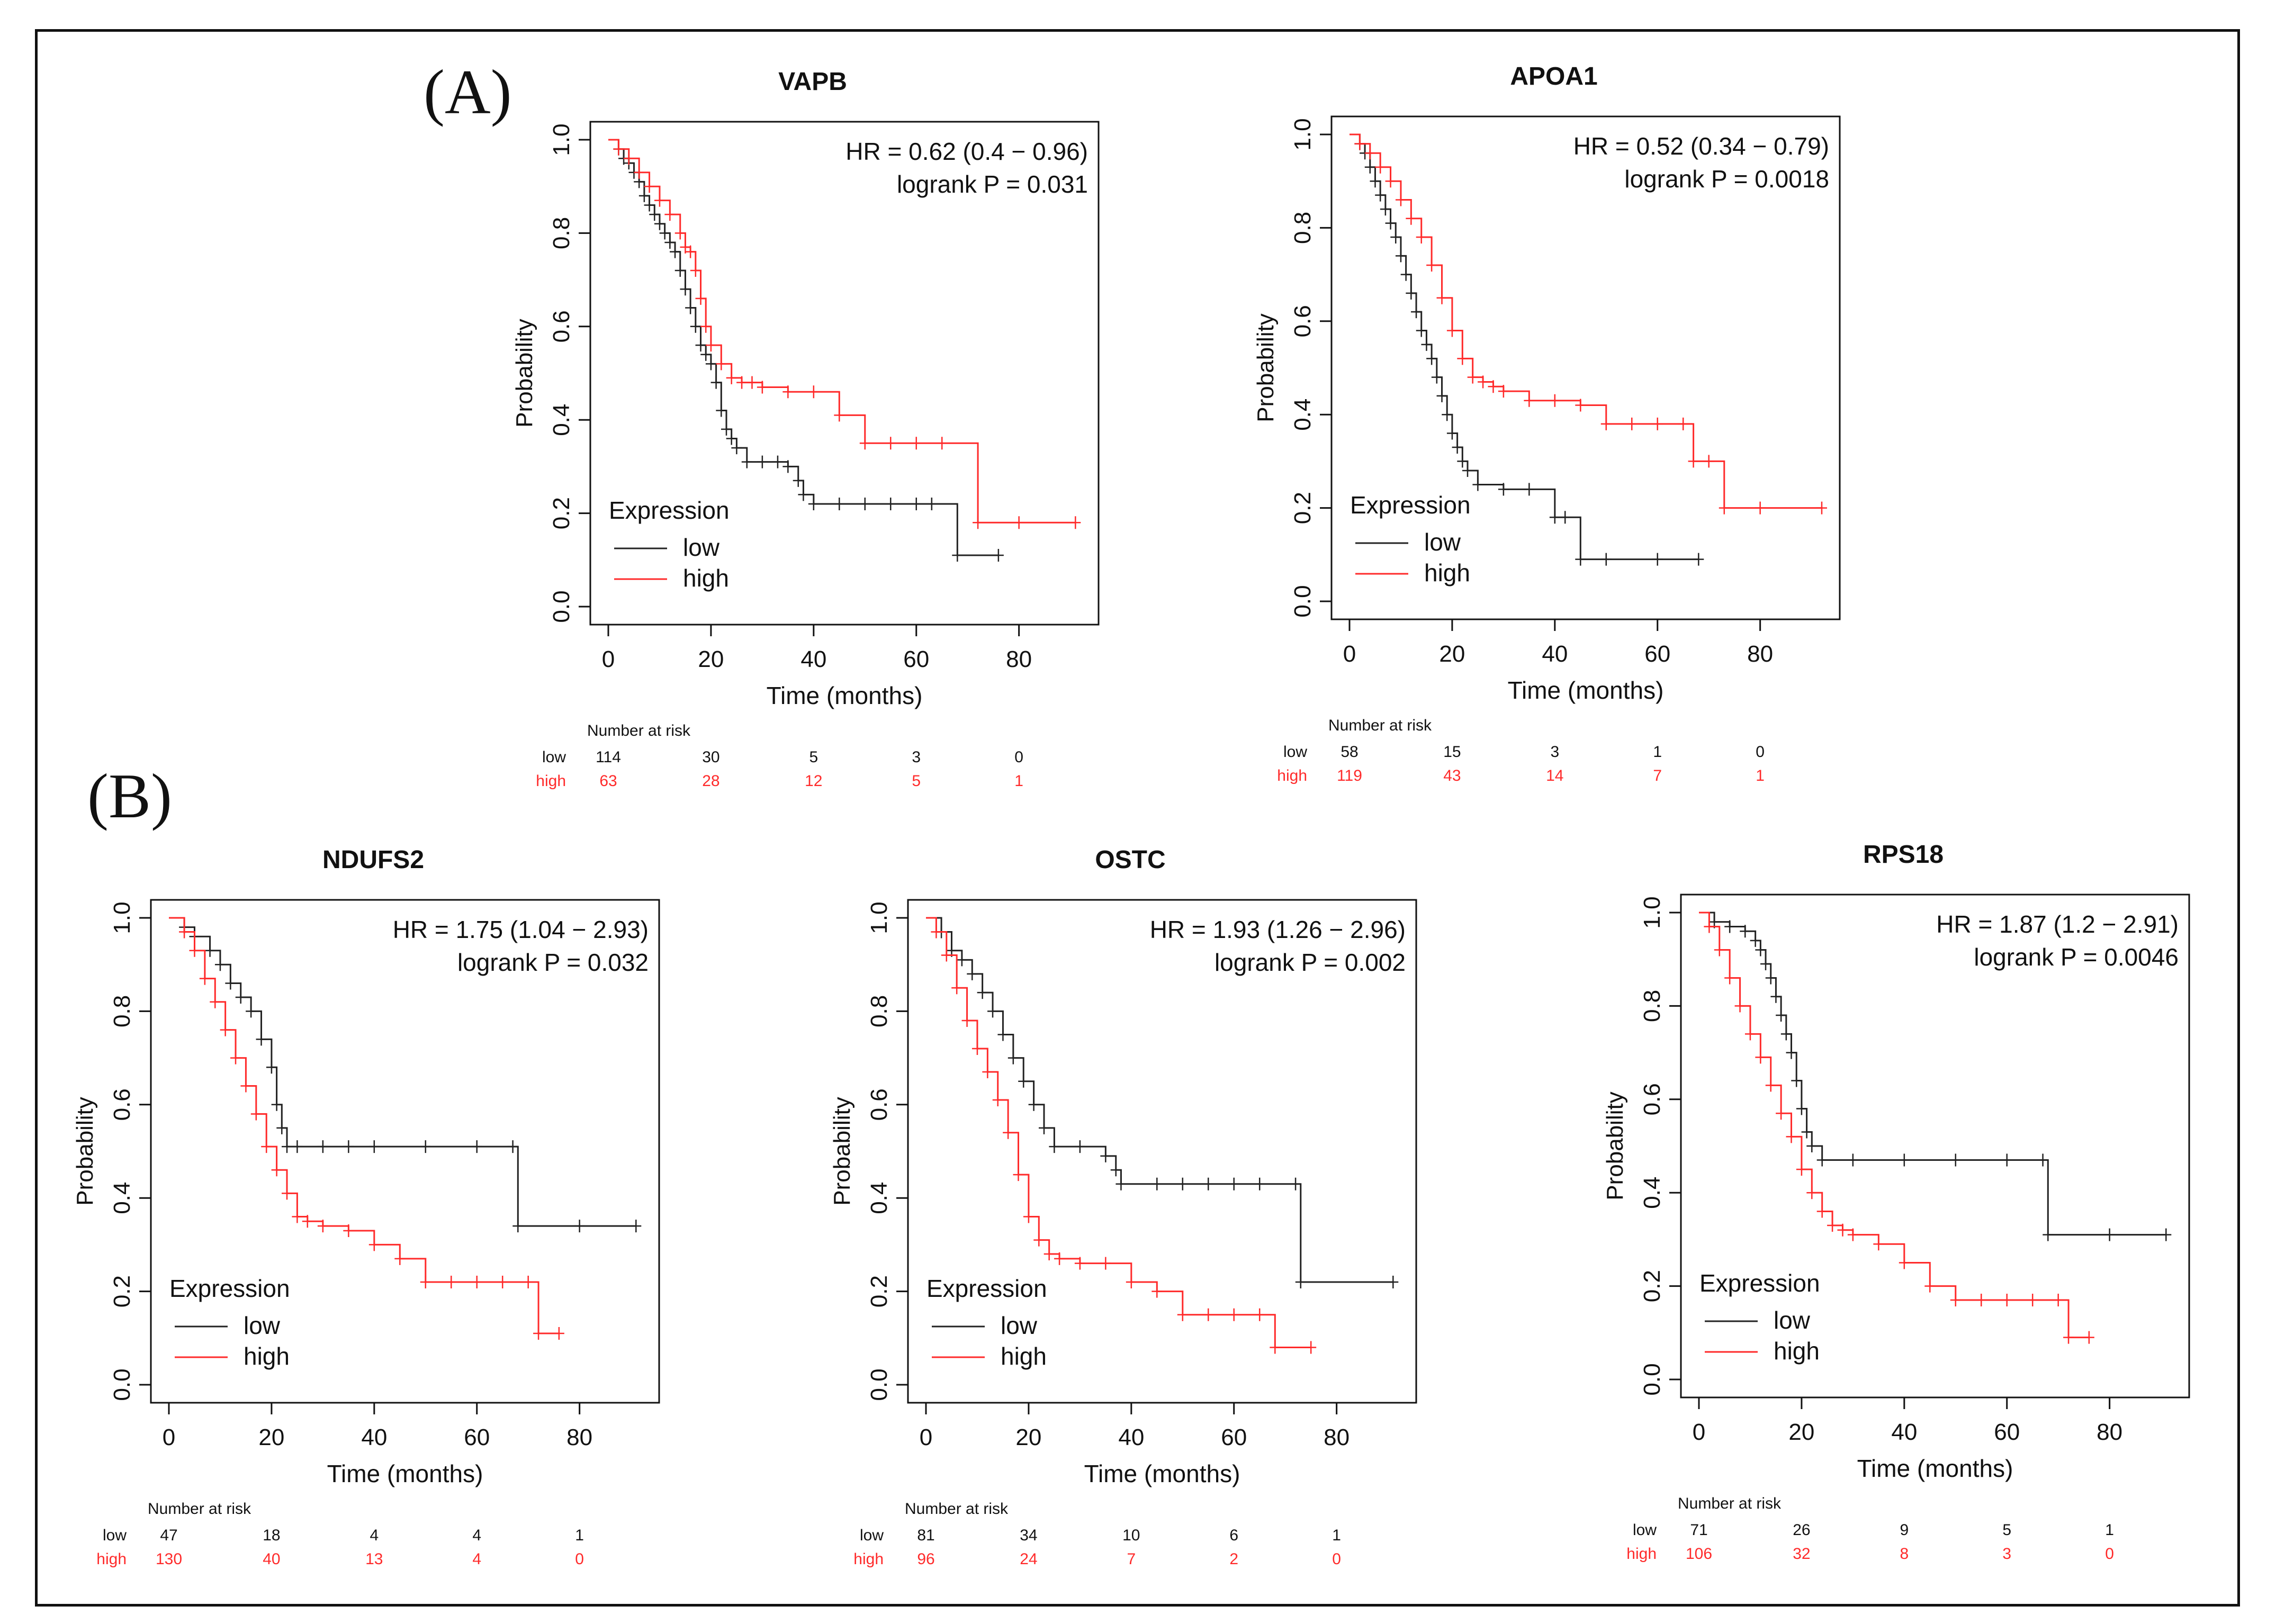  I want to click on y-tick-label: 0.8, so click(122, 1011).